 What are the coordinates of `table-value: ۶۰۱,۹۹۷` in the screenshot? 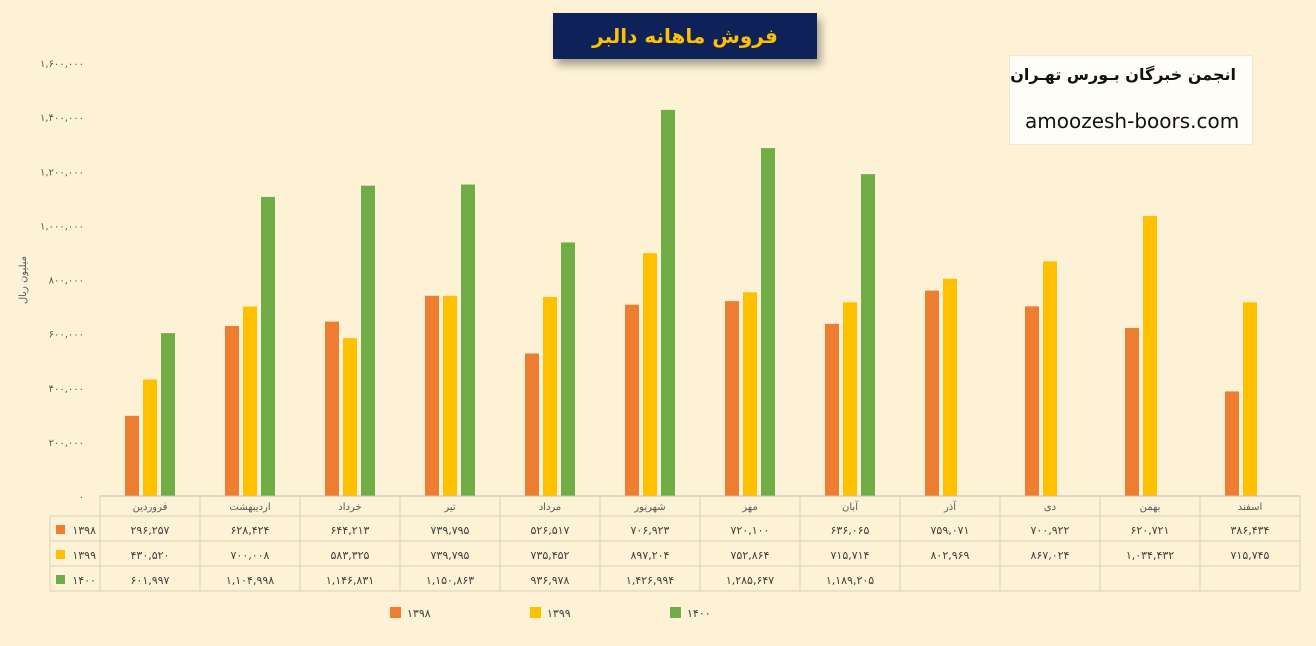 It's located at (150, 580).